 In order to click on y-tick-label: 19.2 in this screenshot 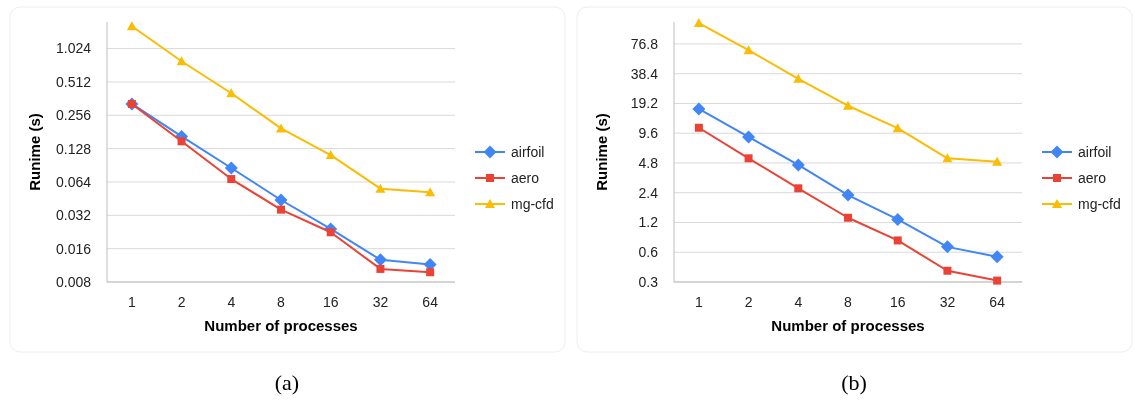, I will do `click(644, 103)`.